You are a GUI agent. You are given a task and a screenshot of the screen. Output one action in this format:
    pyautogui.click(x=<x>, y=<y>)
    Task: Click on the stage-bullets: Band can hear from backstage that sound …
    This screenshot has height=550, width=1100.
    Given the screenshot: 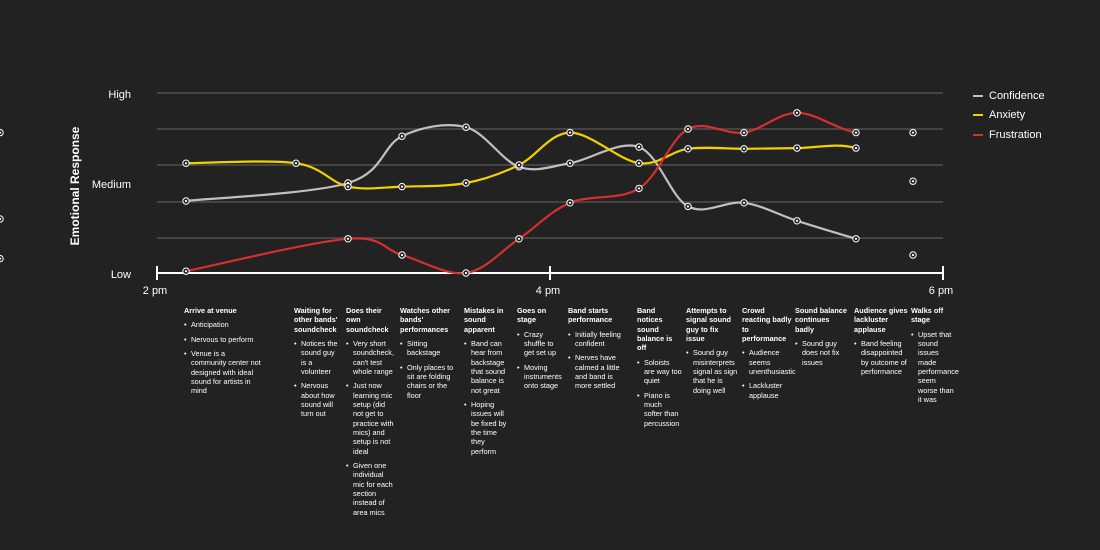 What is the action you would take?
    pyautogui.click(x=487, y=397)
    